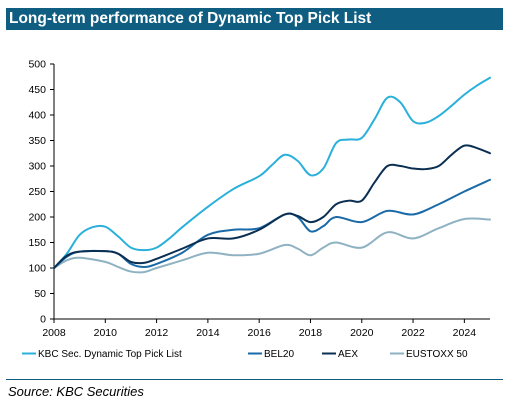  What do you see at coordinates (259, 333) in the screenshot?
I see `x-tick-label: 2016` at bounding box center [259, 333].